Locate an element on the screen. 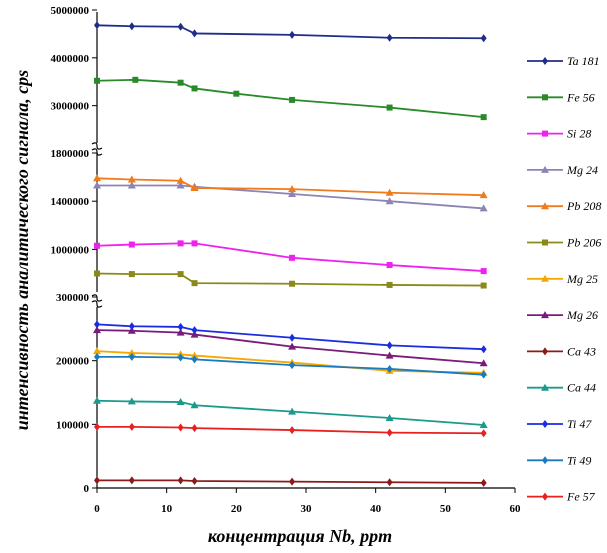 This screenshot has width=607, height=553. legend-item: Fe 56 is located at coordinates (561, 97).